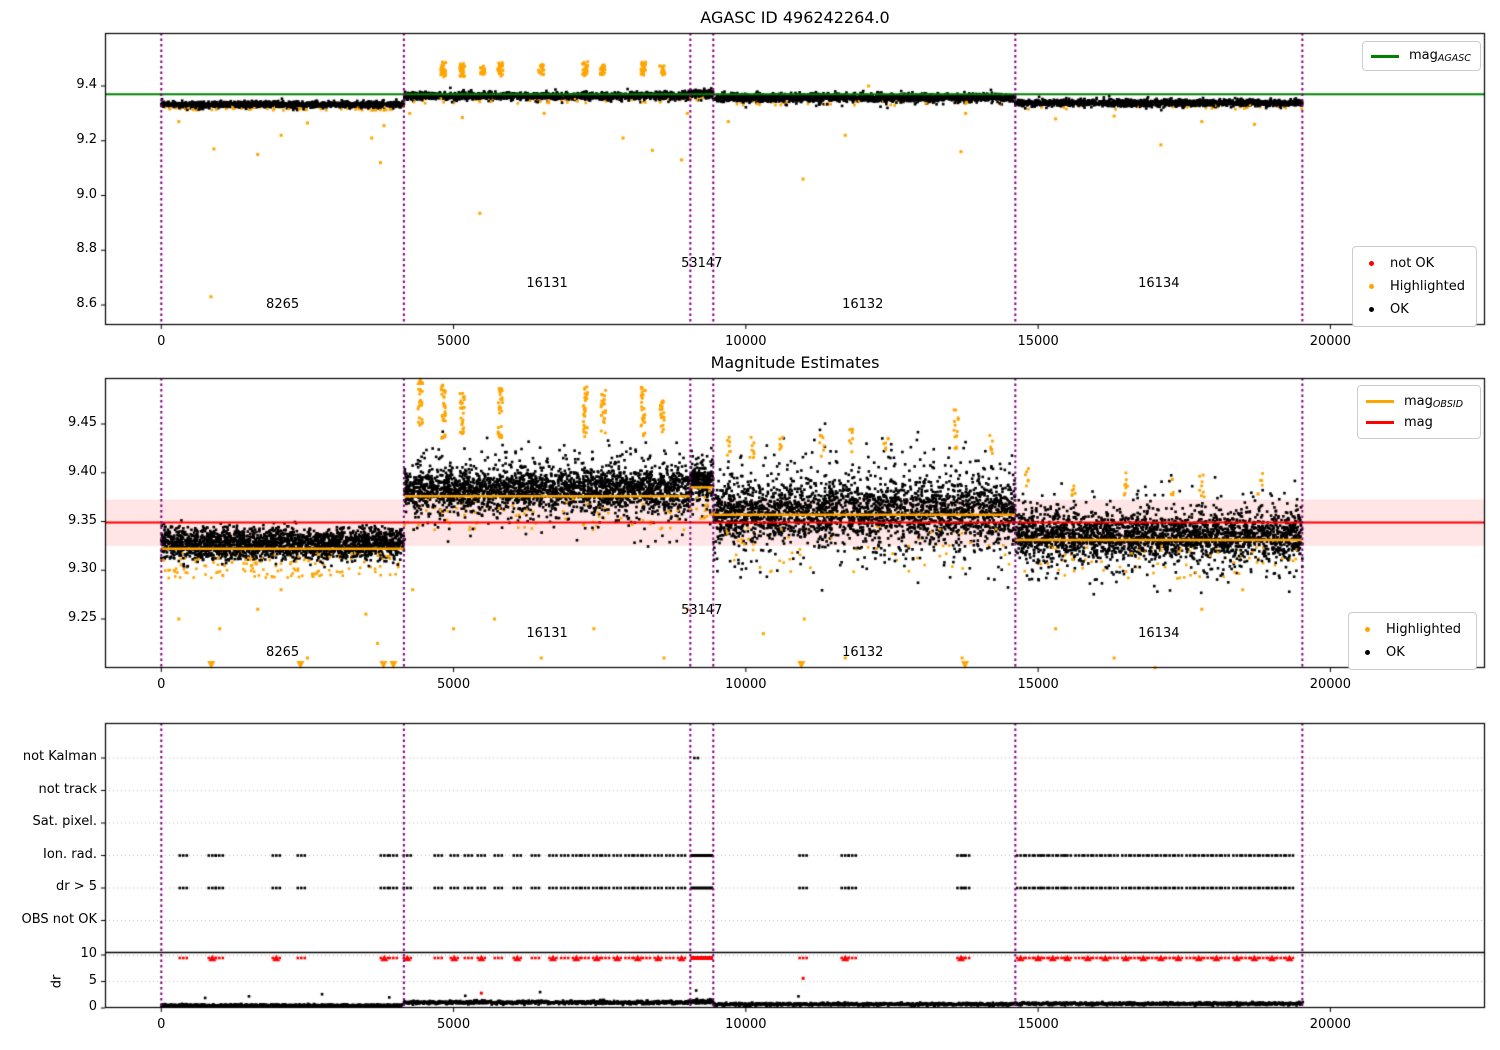  Describe the element at coordinates (1434, 401) in the screenshot. I see `legend-label: magOBSID` at that location.